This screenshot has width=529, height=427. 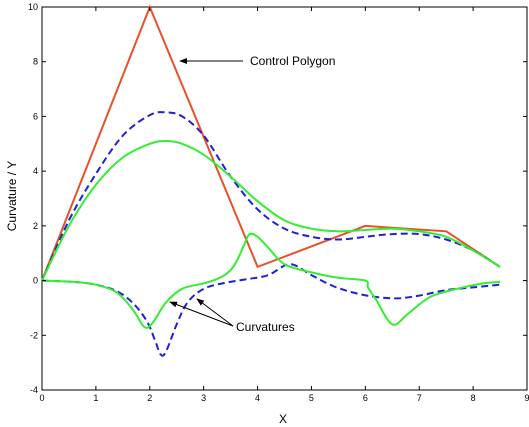 I want to click on control-polygon-label: Control Polygon, so click(x=292, y=61).